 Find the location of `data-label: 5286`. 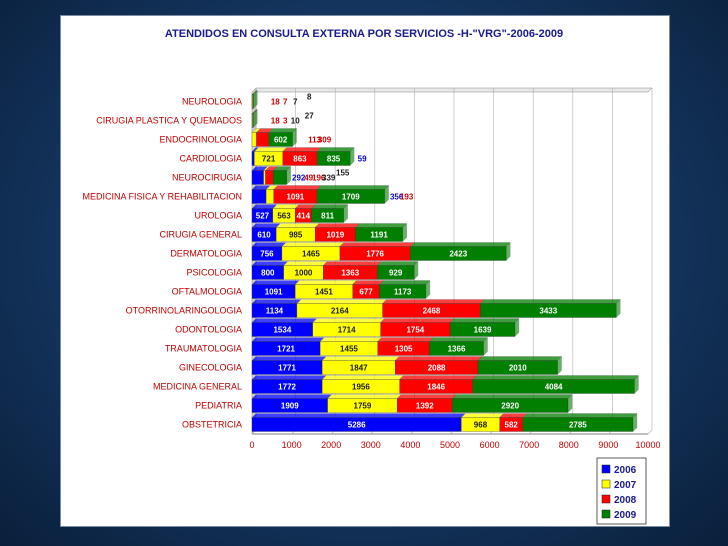

data-label: 5286 is located at coordinates (357, 425).